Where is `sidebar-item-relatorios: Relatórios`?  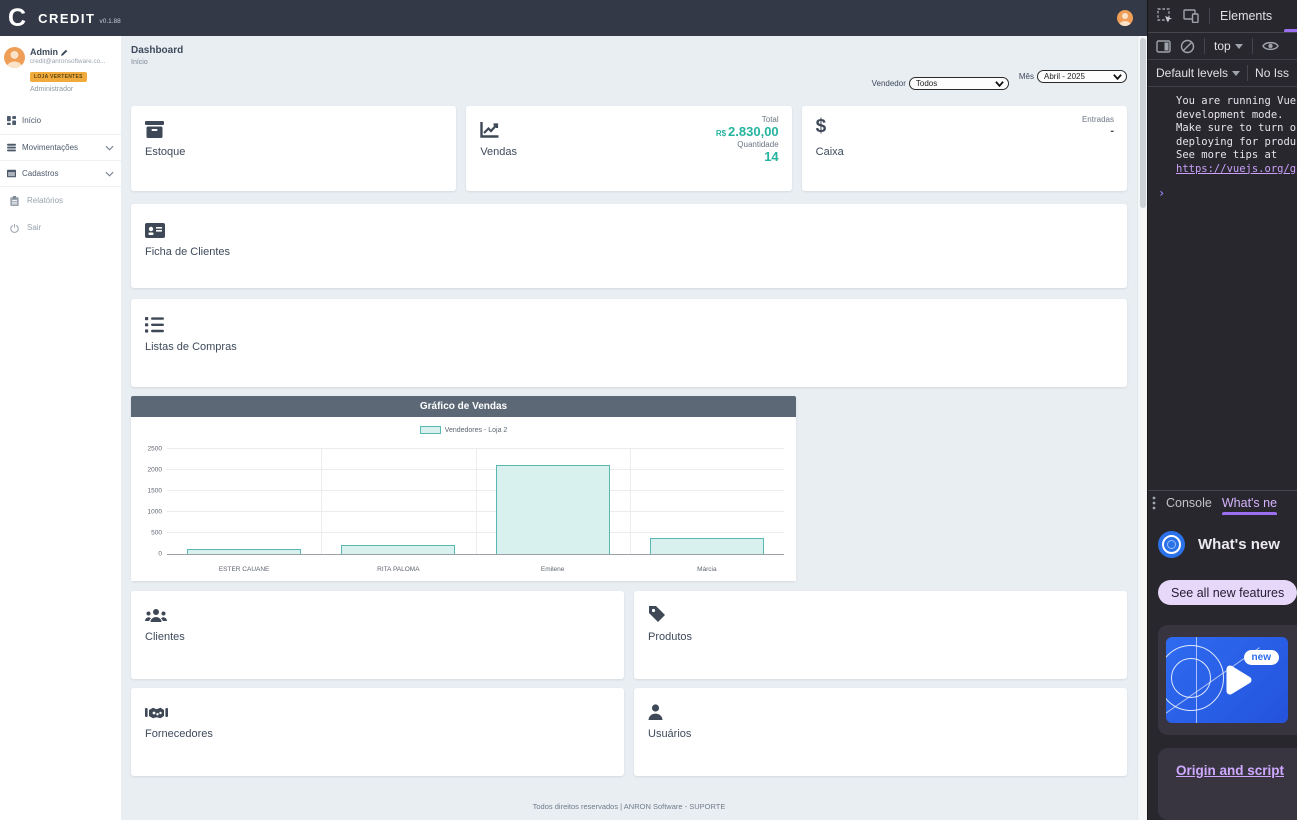
sidebar-item-relatorios: Relatórios is located at coordinates (60, 200).